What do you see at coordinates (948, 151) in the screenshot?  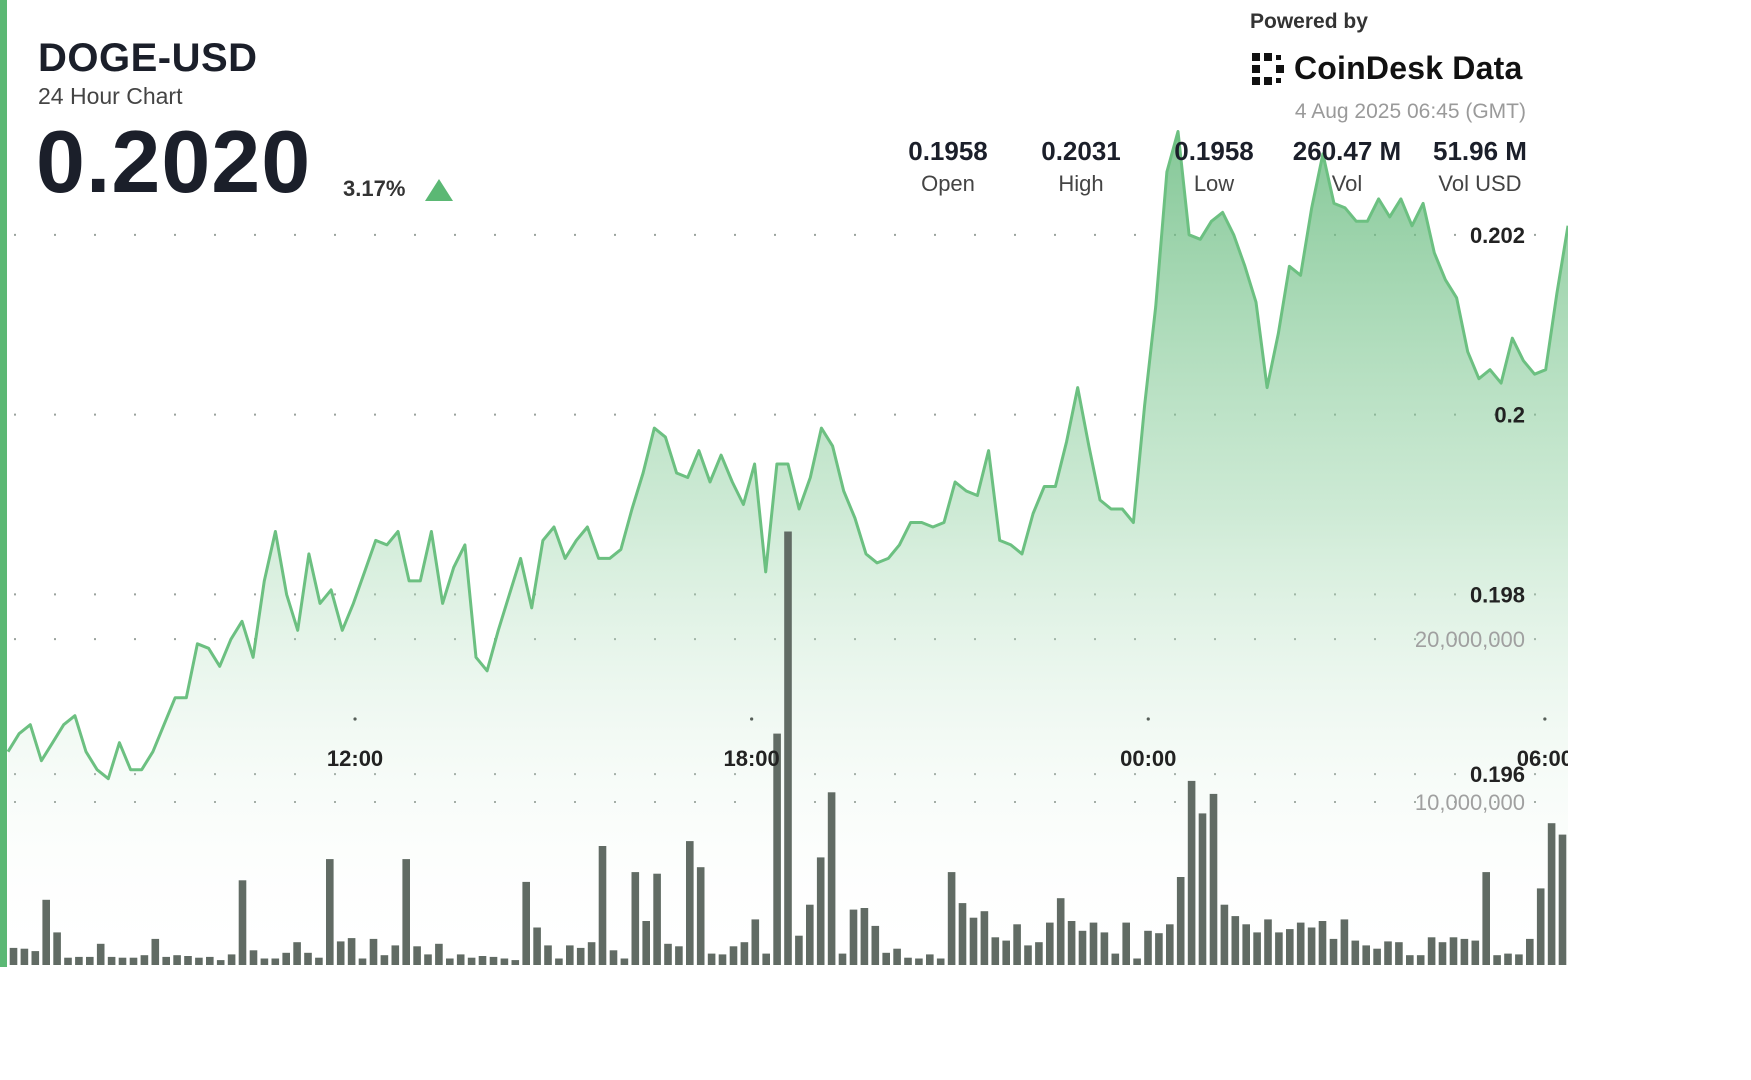 I see `stat-open-value: 0.1958` at bounding box center [948, 151].